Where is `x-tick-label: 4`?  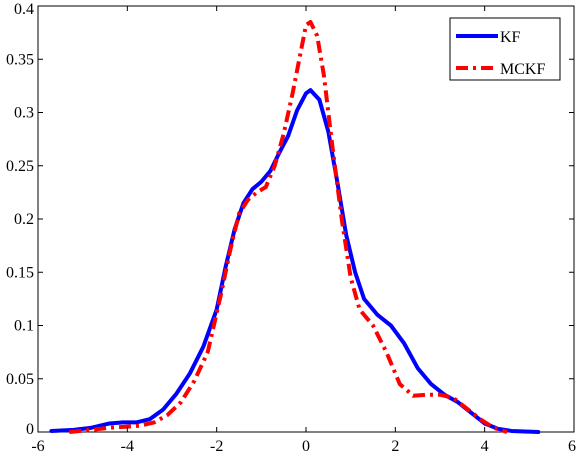
x-tick-label: 4 is located at coordinates (485, 446).